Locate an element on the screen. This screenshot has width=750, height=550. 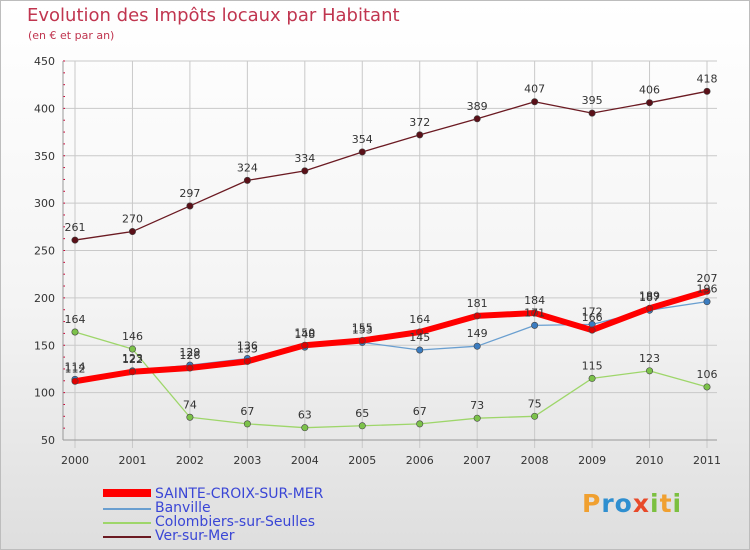
data-label-sainte-croix-sur-mer: 122 is located at coordinates (132, 359).